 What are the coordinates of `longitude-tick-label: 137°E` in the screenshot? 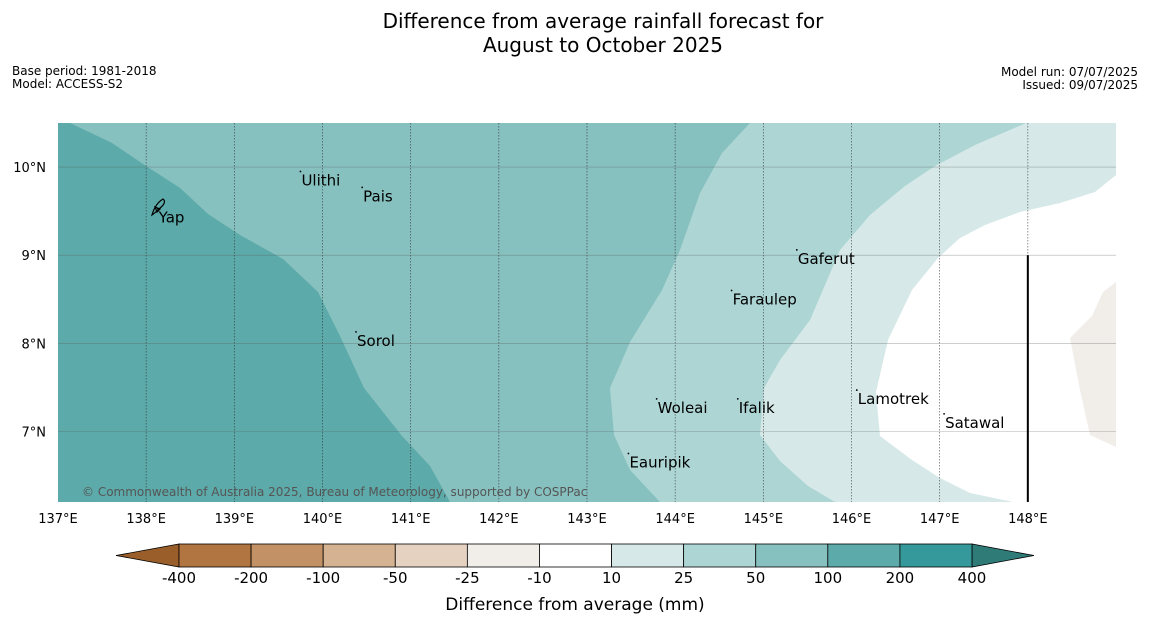 It's located at (58, 519).